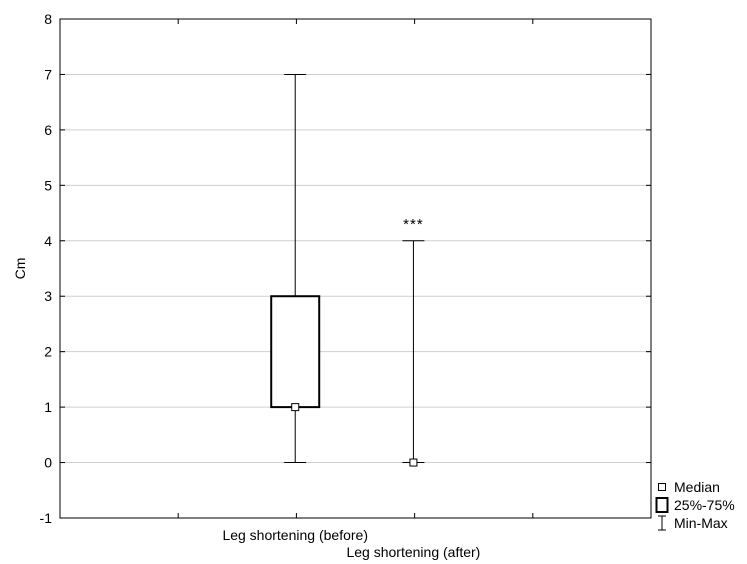 This screenshot has width=747, height=564. I want to click on legend-label: Min-Max, so click(701, 523).